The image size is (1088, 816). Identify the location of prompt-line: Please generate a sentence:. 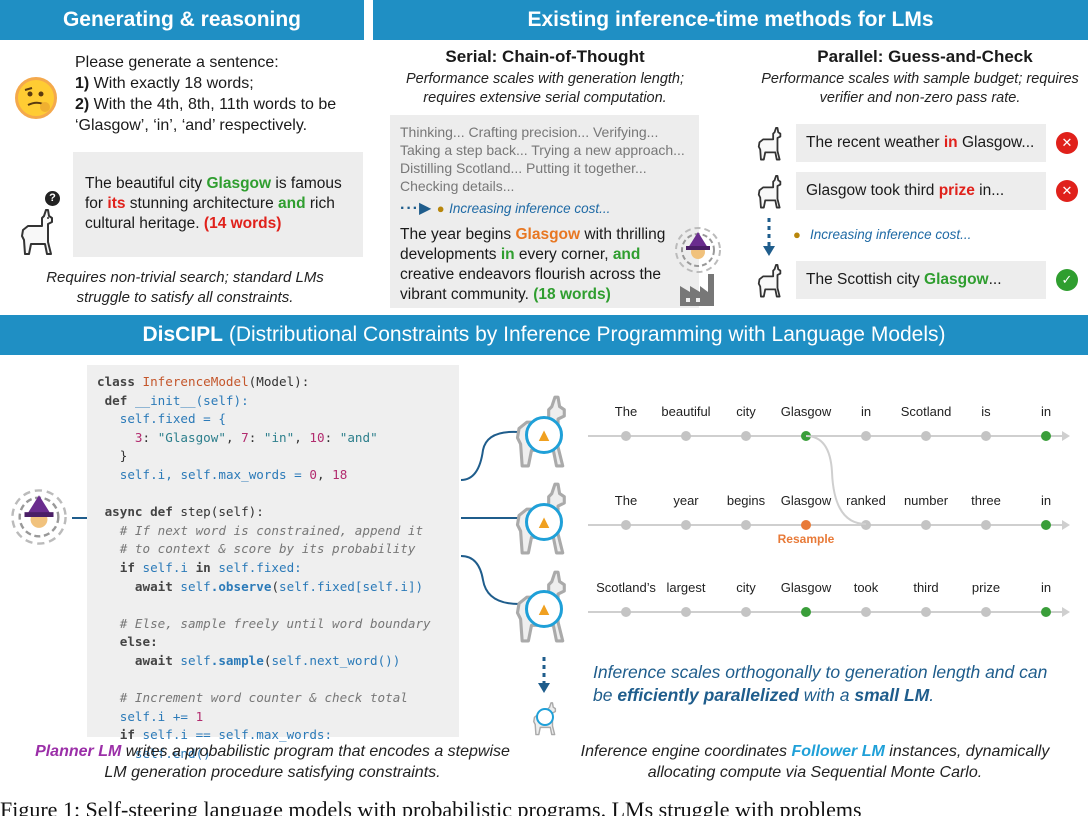
(177, 62).